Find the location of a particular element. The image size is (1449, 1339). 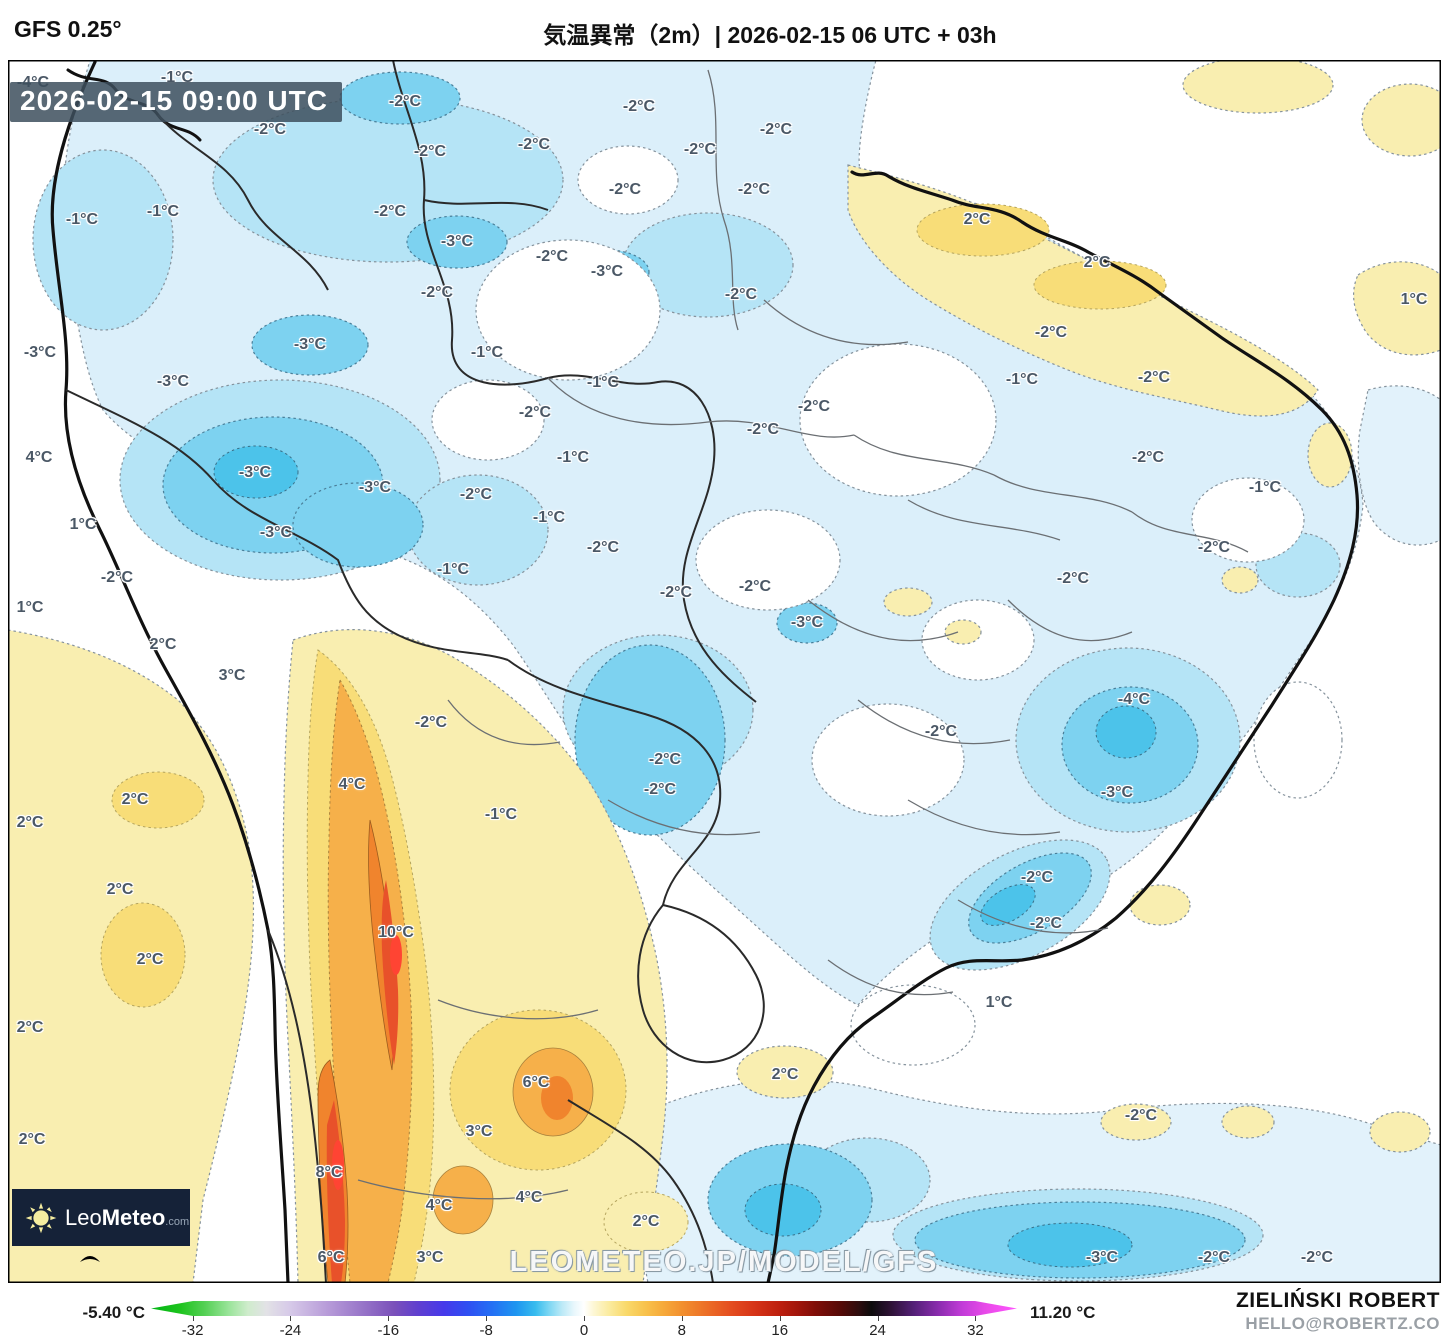

map-title: 気温異常（2m）| 2026-02-15 06 UTC + 03h is located at coordinates (770, 35).